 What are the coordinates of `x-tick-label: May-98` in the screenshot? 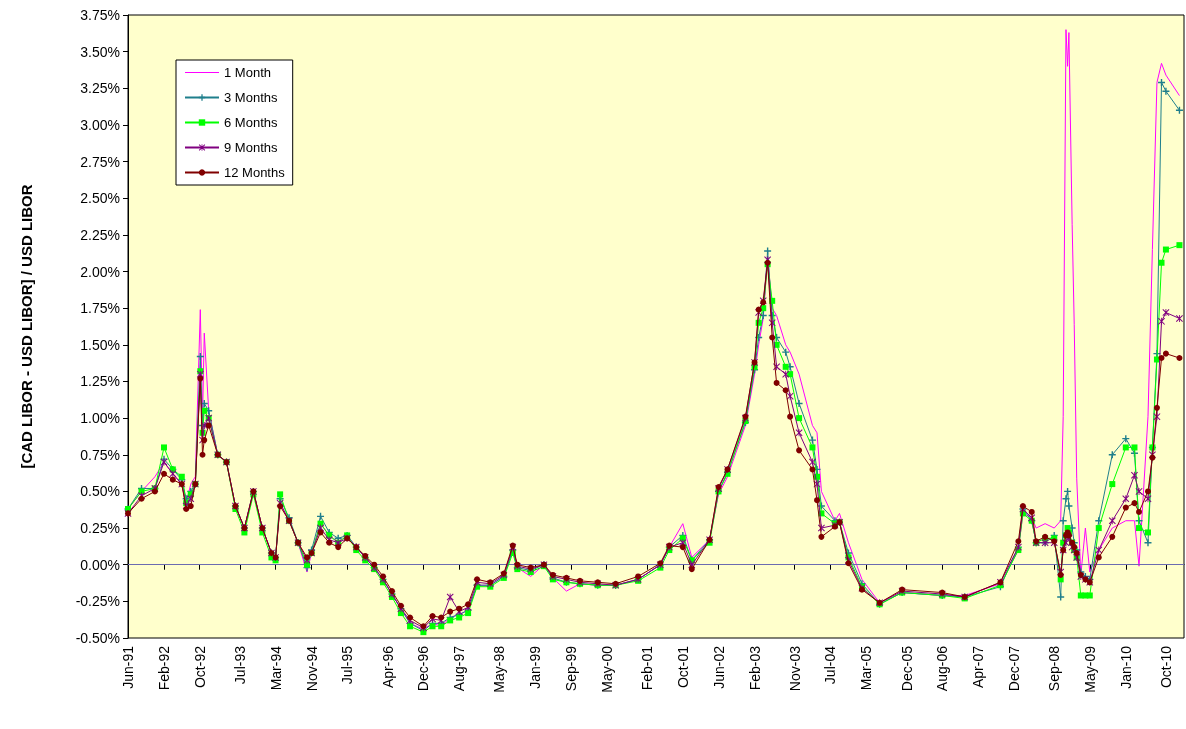 It's located at (499, 669).